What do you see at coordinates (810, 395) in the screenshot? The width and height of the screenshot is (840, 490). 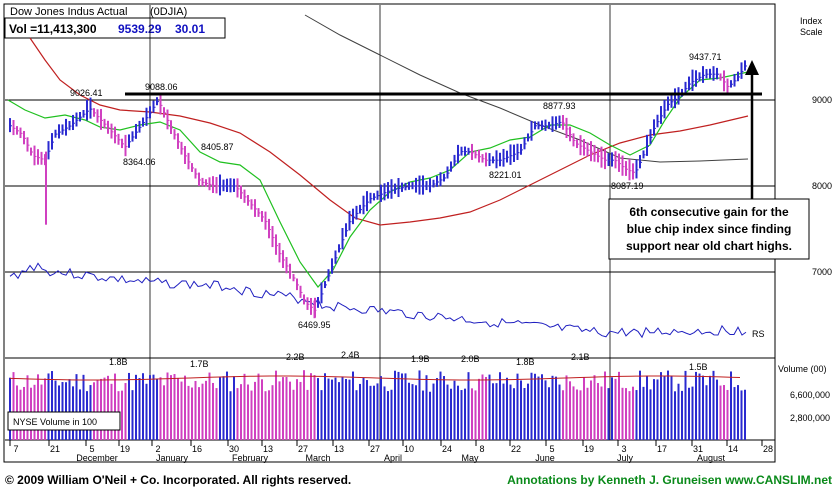 I see `volume-tick-6600000: 6,600,000` at bounding box center [810, 395].